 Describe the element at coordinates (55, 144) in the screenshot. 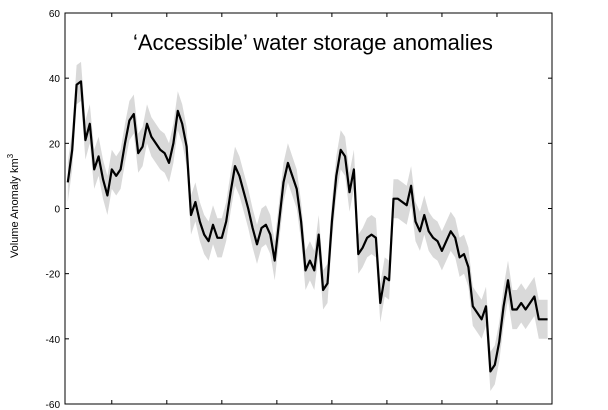

I see `y-tick-label: 20` at that location.